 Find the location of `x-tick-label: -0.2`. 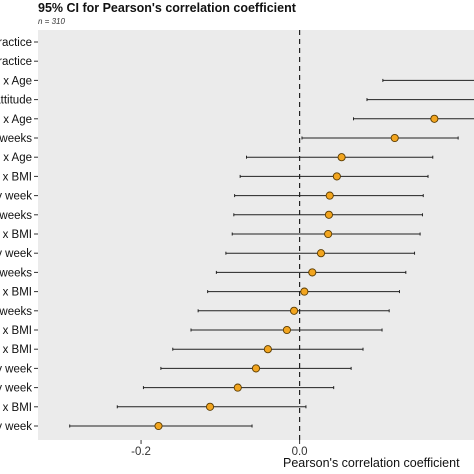

x-tick-label: -0.2 is located at coordinates (141, 452).